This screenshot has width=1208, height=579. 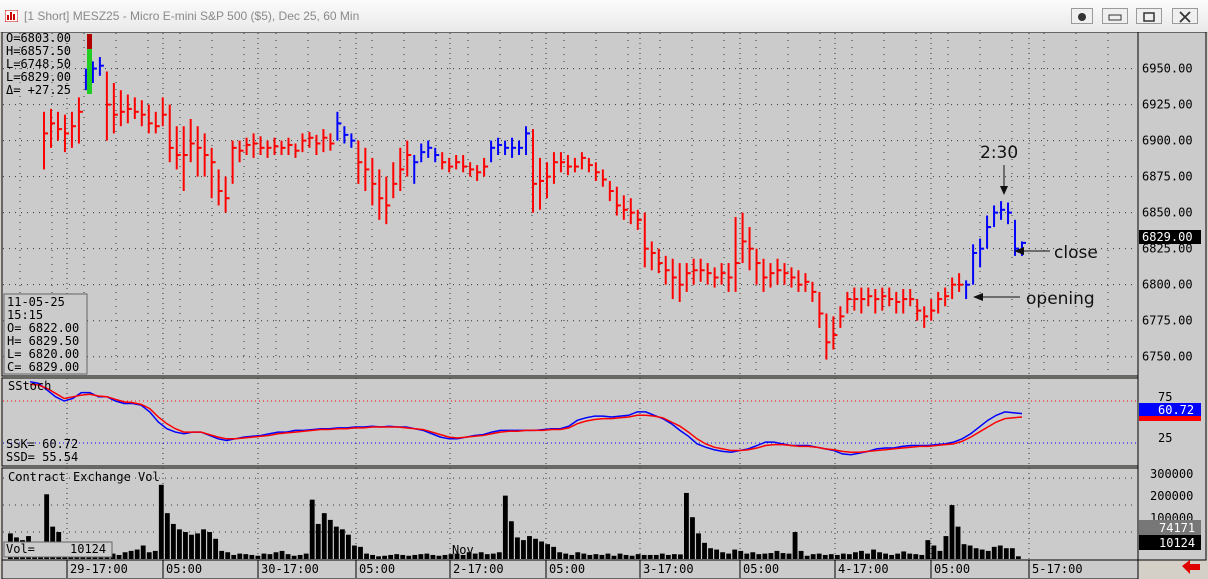 What do you see at coordinates (1167, 69) in the screenshot?
I see `price-tick-label: 6950.00` at bounding box center [1167, 69].